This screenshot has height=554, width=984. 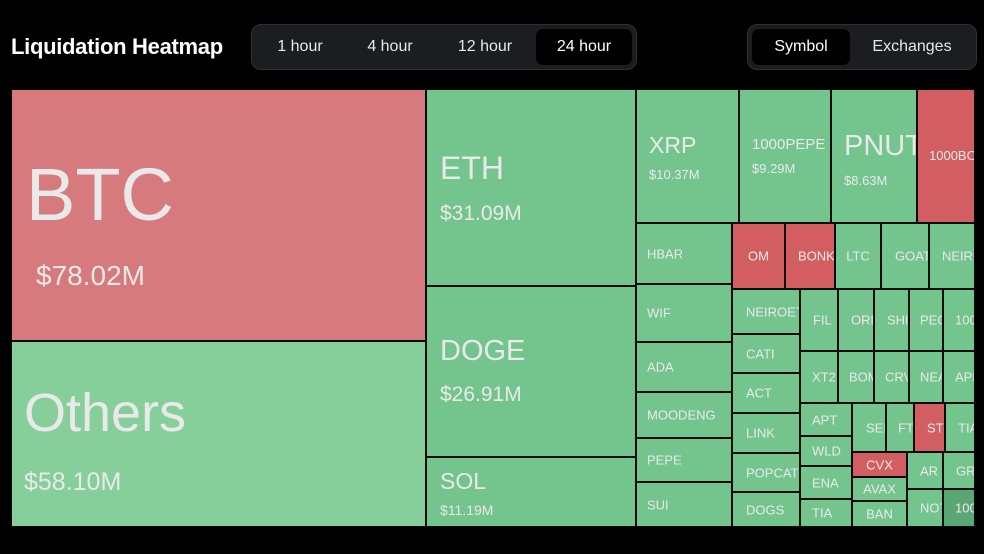 I want to click on tile-eth: ETH $31.09M, so click(x=531, y=187).